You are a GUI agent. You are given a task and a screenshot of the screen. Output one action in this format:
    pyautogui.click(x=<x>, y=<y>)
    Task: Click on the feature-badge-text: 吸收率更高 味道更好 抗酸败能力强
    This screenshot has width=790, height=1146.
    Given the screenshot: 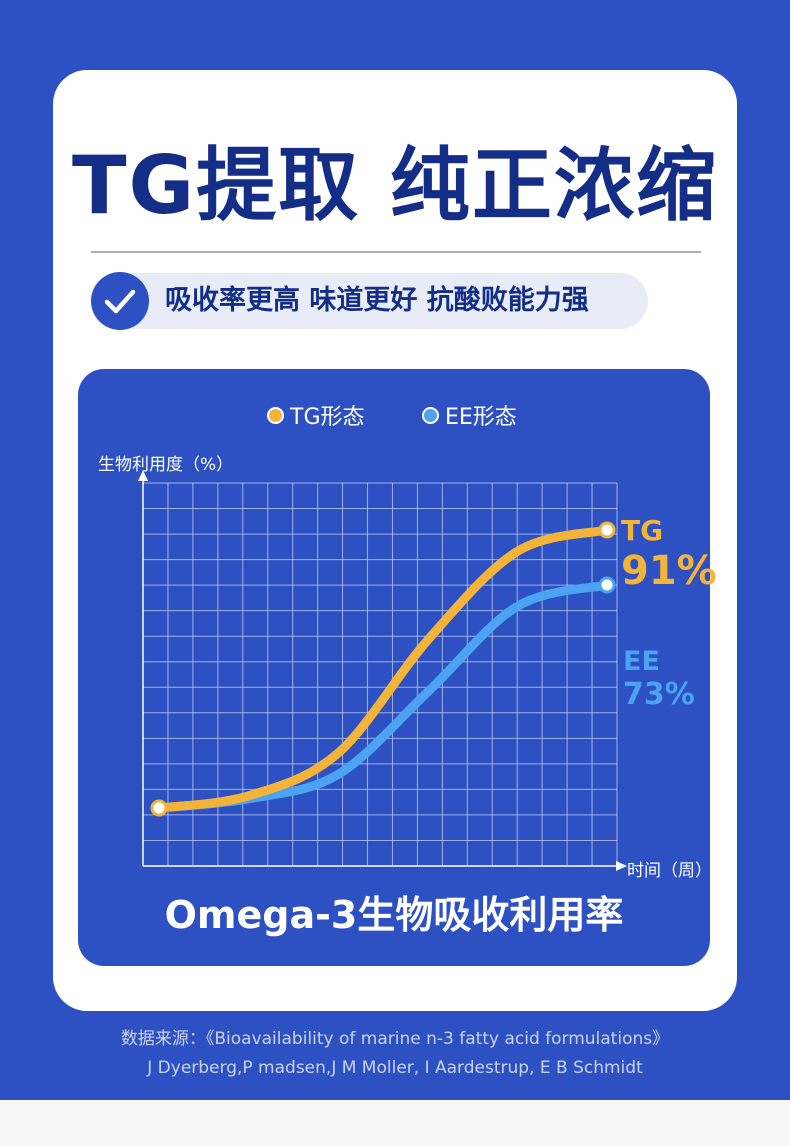 What is the action you would take?
    pyautogui.click(x=377, y=300)
    